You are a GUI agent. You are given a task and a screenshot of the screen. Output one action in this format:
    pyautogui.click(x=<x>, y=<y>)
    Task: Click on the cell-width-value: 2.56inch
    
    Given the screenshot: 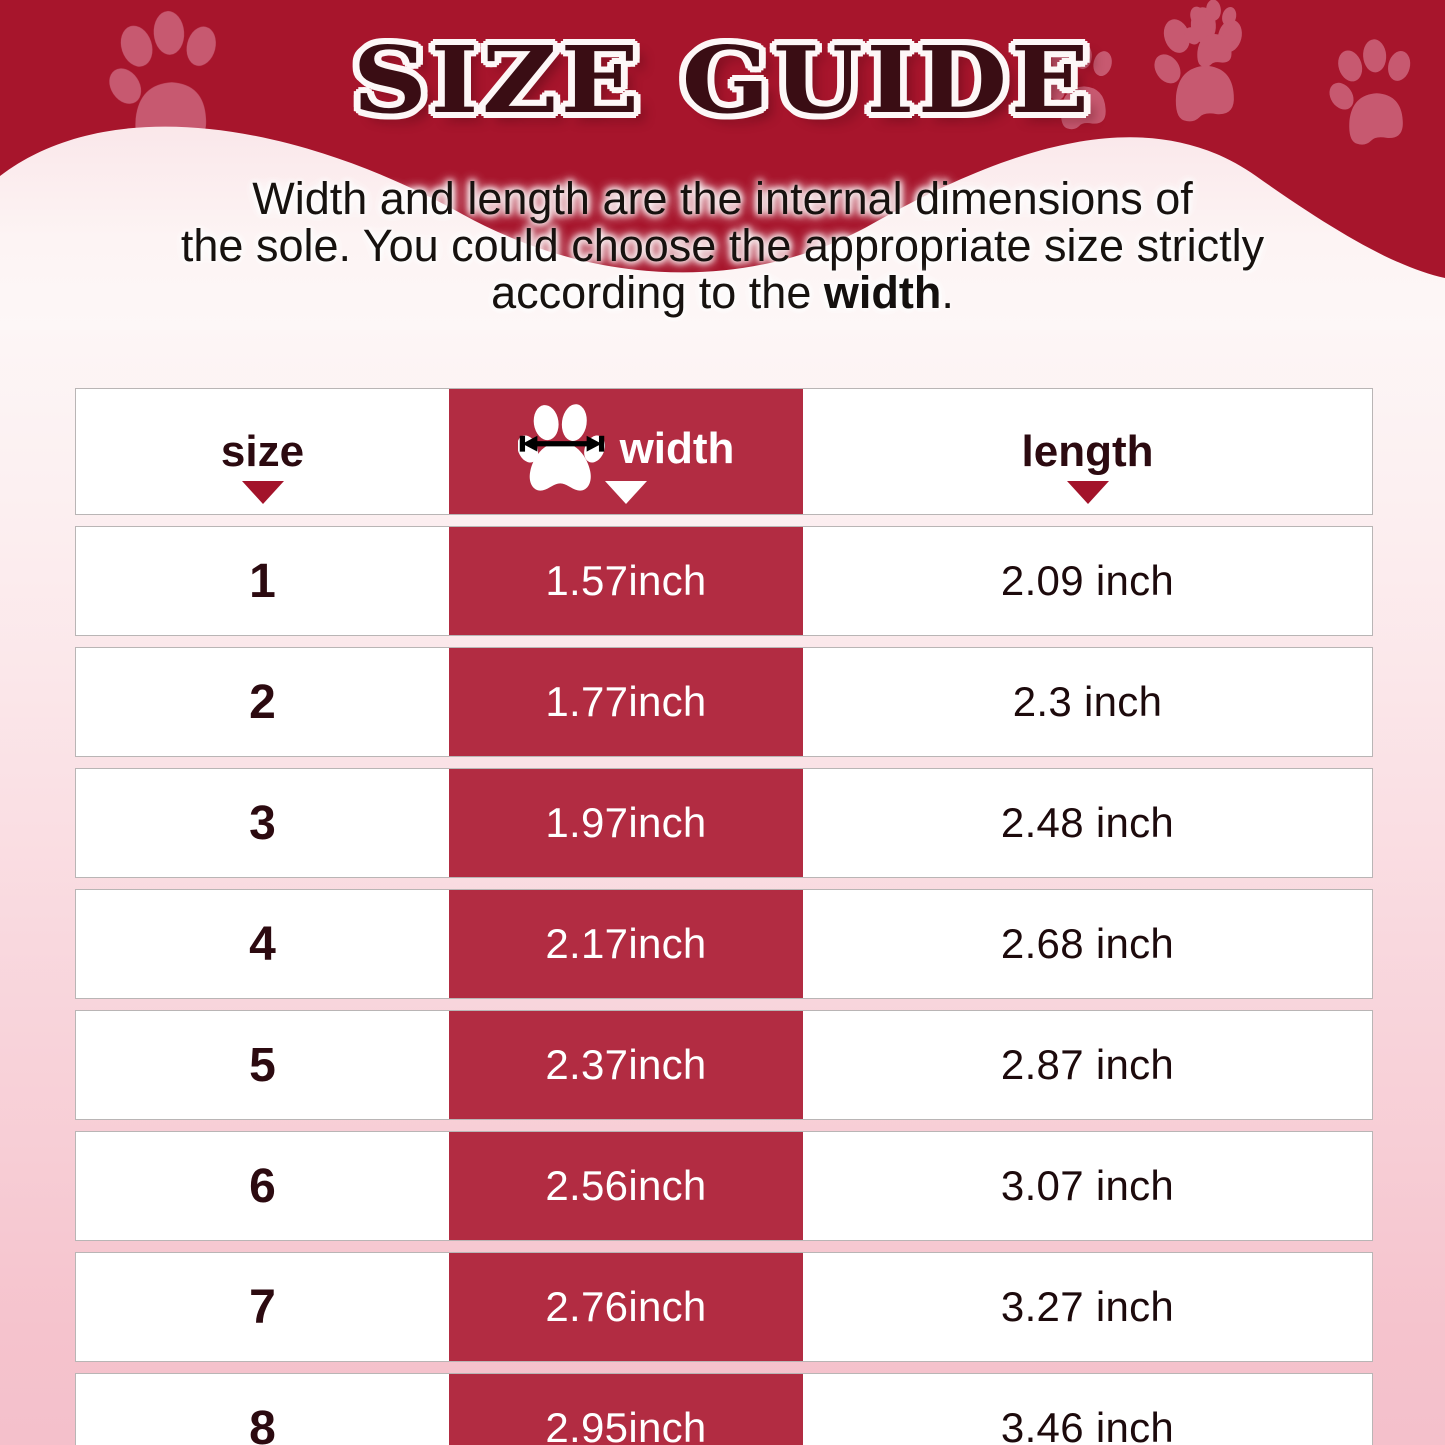 What is the action you would take?
    pyautogui.click(x=626, y=1185)
    